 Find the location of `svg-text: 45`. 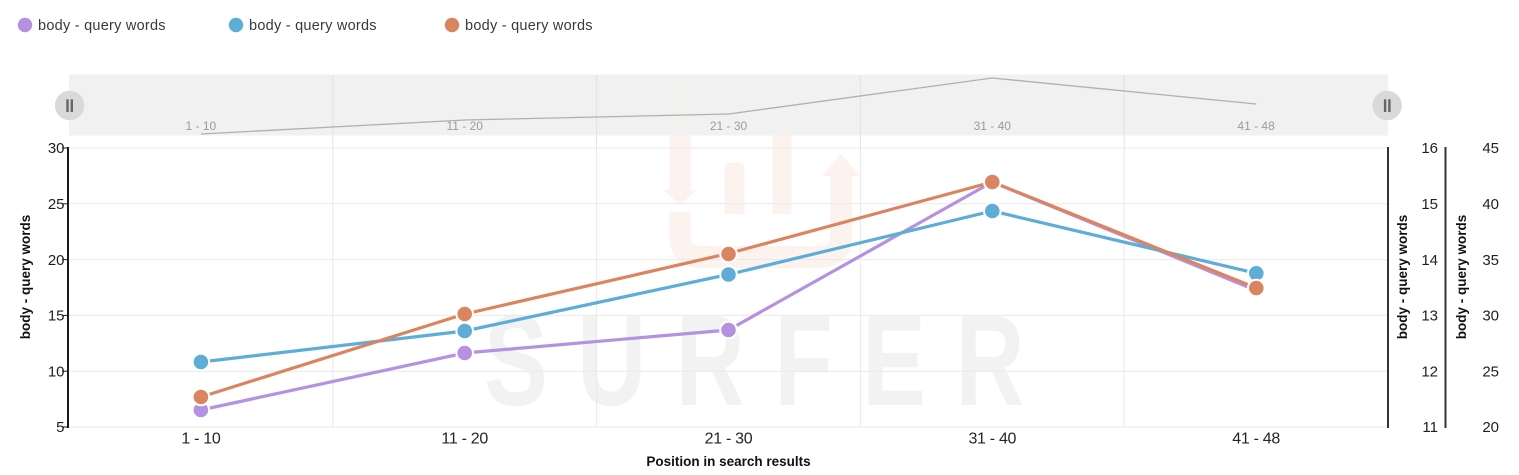

svg-text: 45 is located at coordinates (1490, 148).